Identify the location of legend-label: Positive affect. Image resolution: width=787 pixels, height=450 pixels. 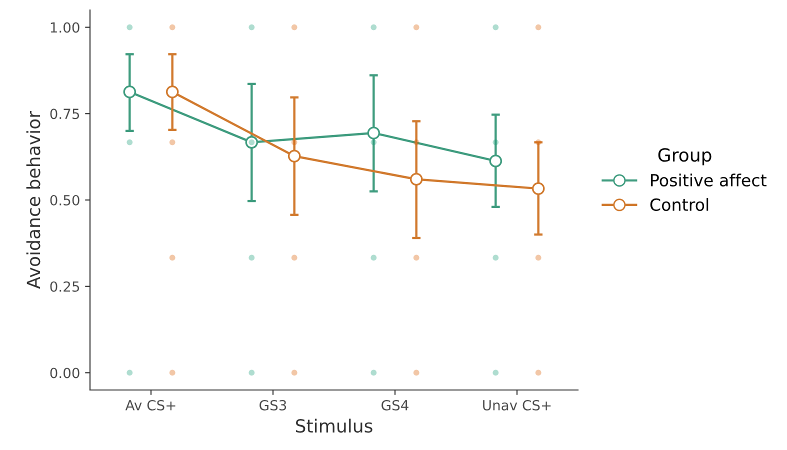
(708, 180).